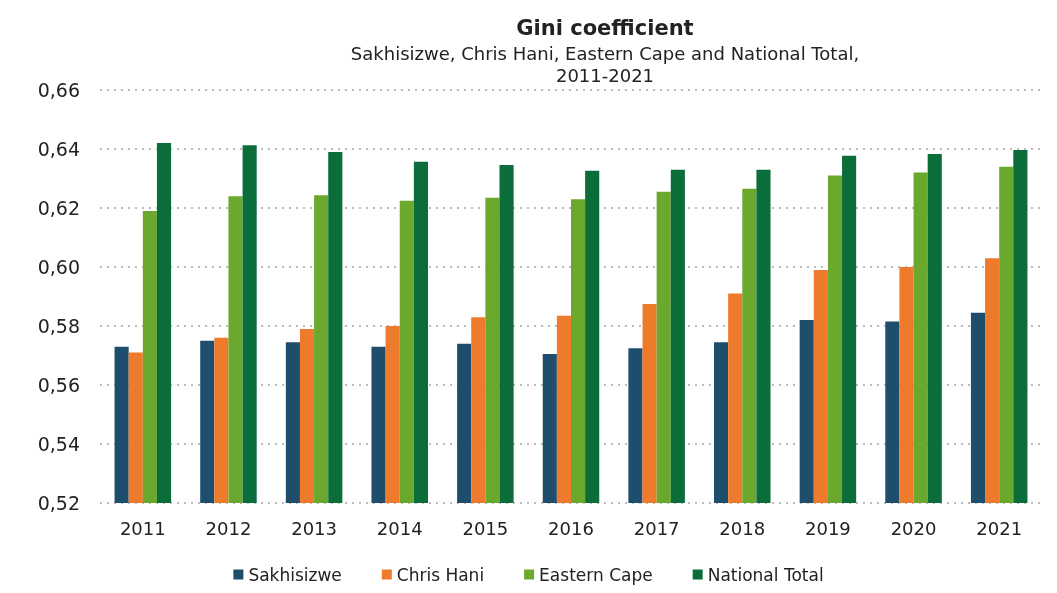 This screenshot has height=593, width=1057. I want to click on chart-subtitle: Sakhisizwe, Chris Hani, Eastern Cape and National Total, 2011-2021, so click(605, 64).